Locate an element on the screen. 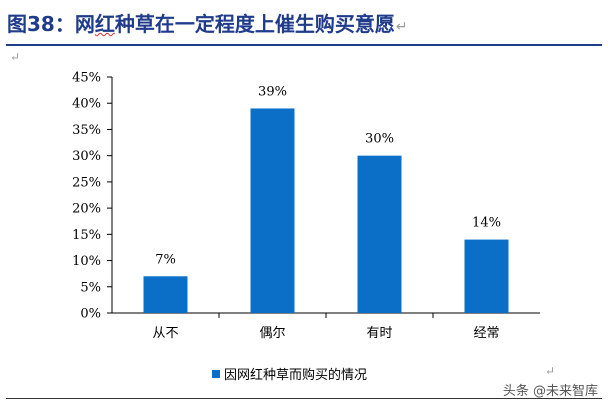 The height and width of the screenshot is (411, 608). y-tick-label: 0% is located at coordinates (90, 314).